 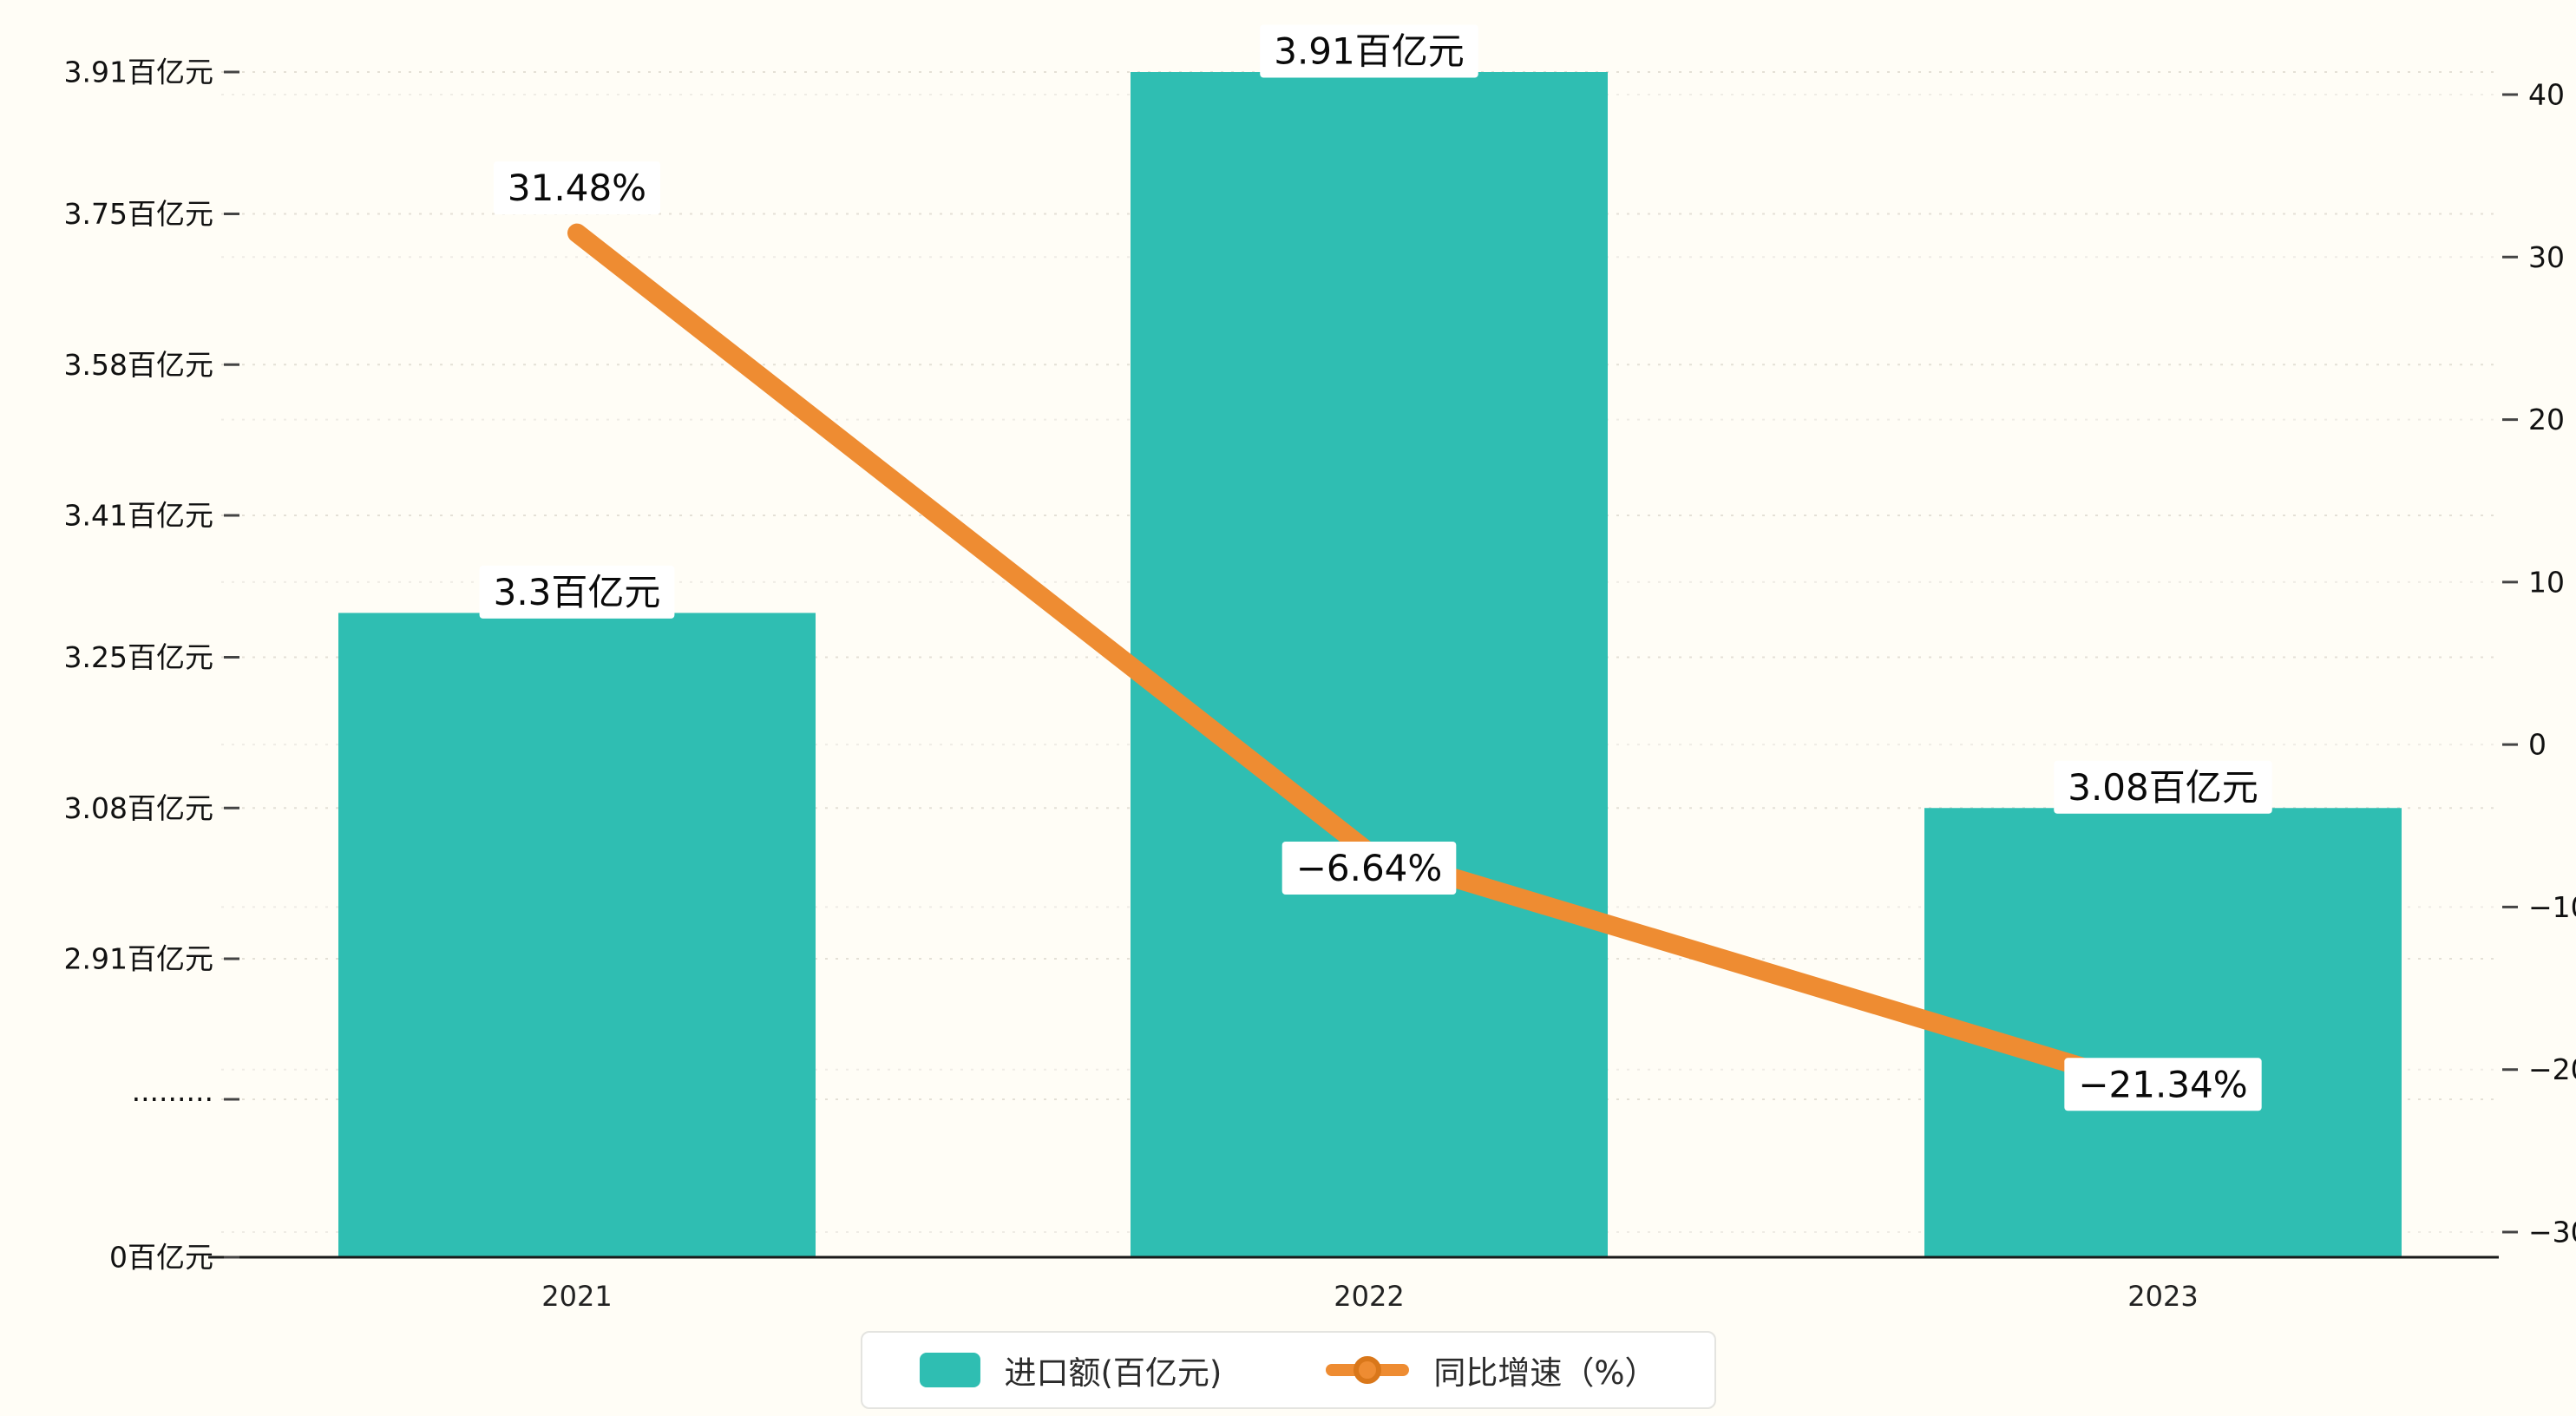 What do you see at coordinates (576, 1297) in the screenshot?
I see `x-axis-label-2021: 2021` at bounding box center [576, 1297].